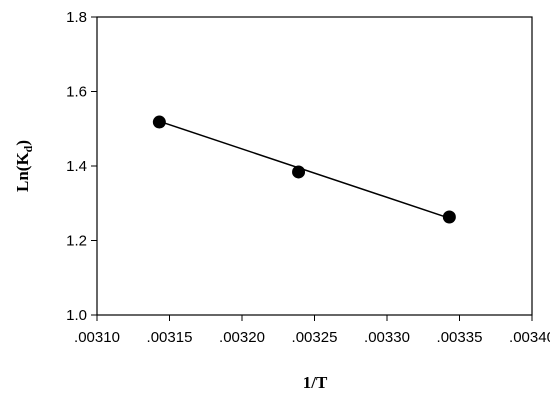 The width and height of the screenshot is (550, 401). I want to click on x-axis-label: 1/T, so click(315, 382).